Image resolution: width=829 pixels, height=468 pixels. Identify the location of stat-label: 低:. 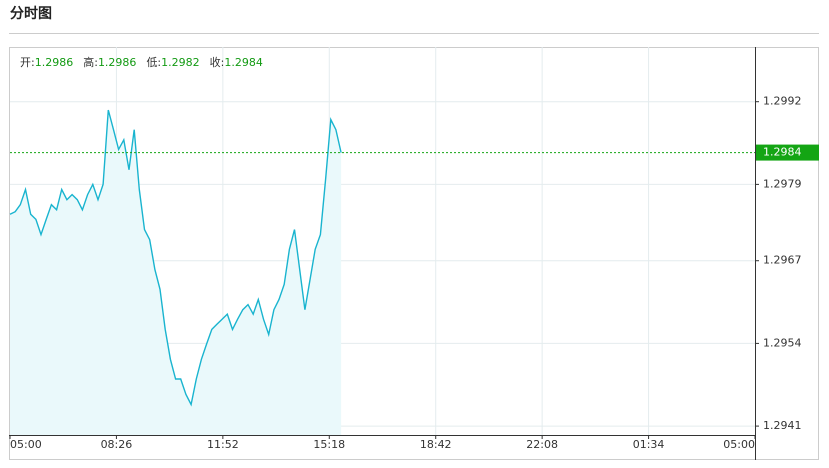
(153, 62).